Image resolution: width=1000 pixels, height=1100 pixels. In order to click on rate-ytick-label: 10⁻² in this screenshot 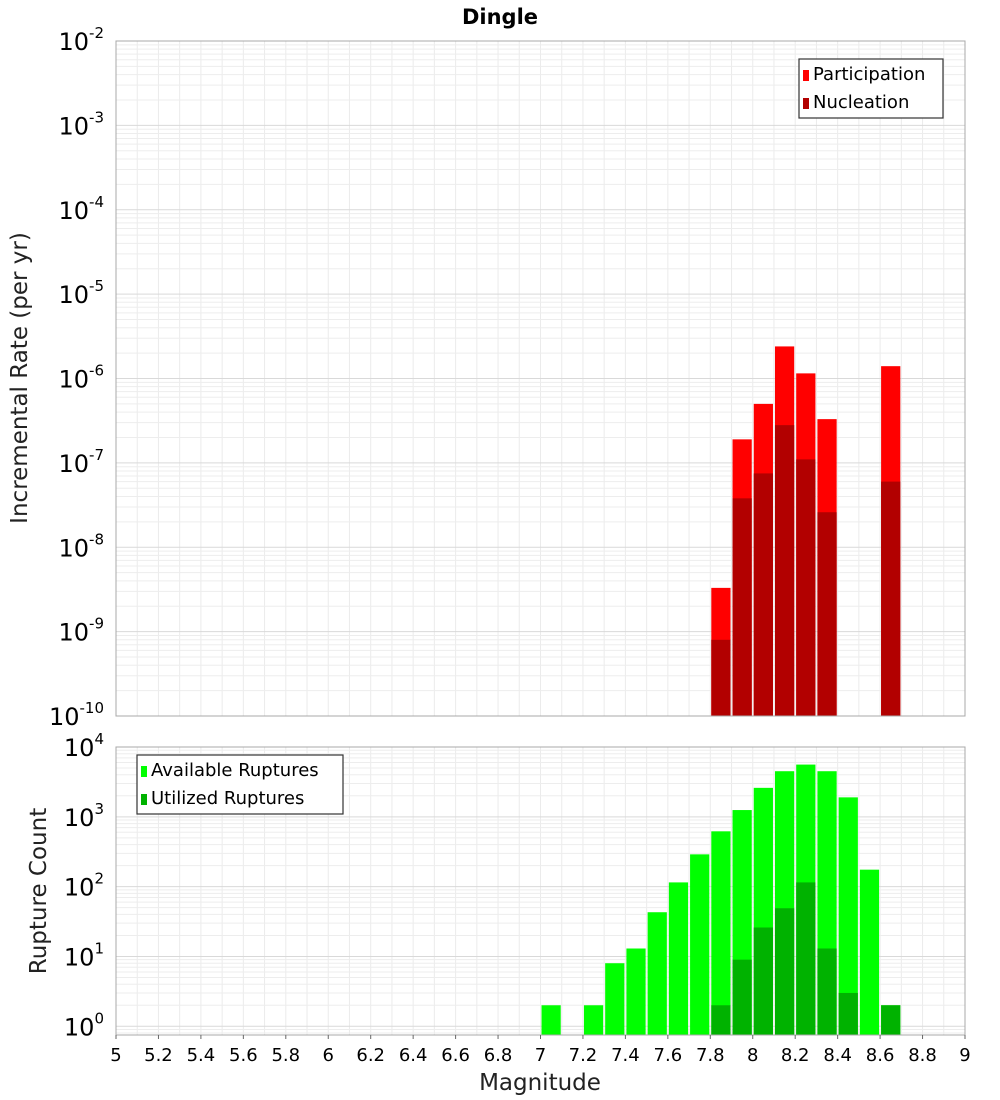, I will do `click(81, 40)`.